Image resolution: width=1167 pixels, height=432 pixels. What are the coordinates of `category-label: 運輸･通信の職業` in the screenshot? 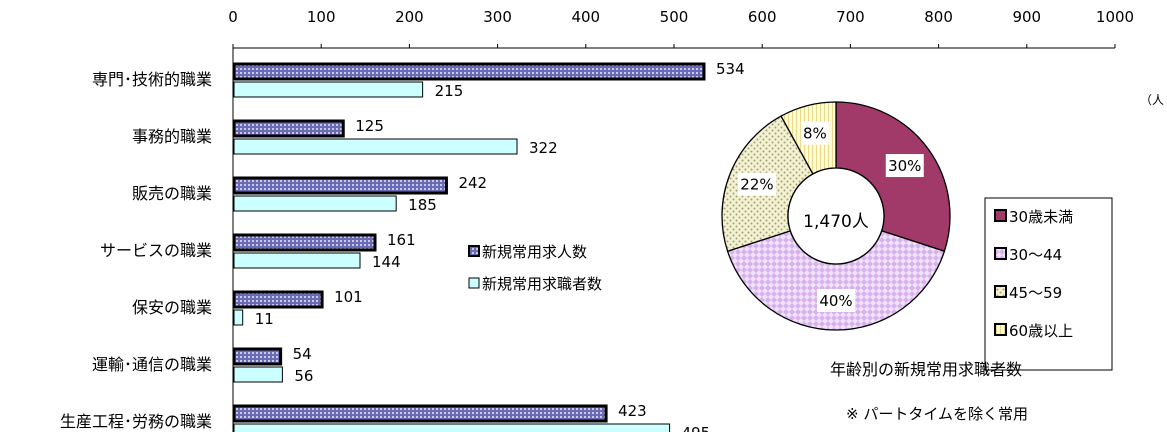 It's located at (152, 364).